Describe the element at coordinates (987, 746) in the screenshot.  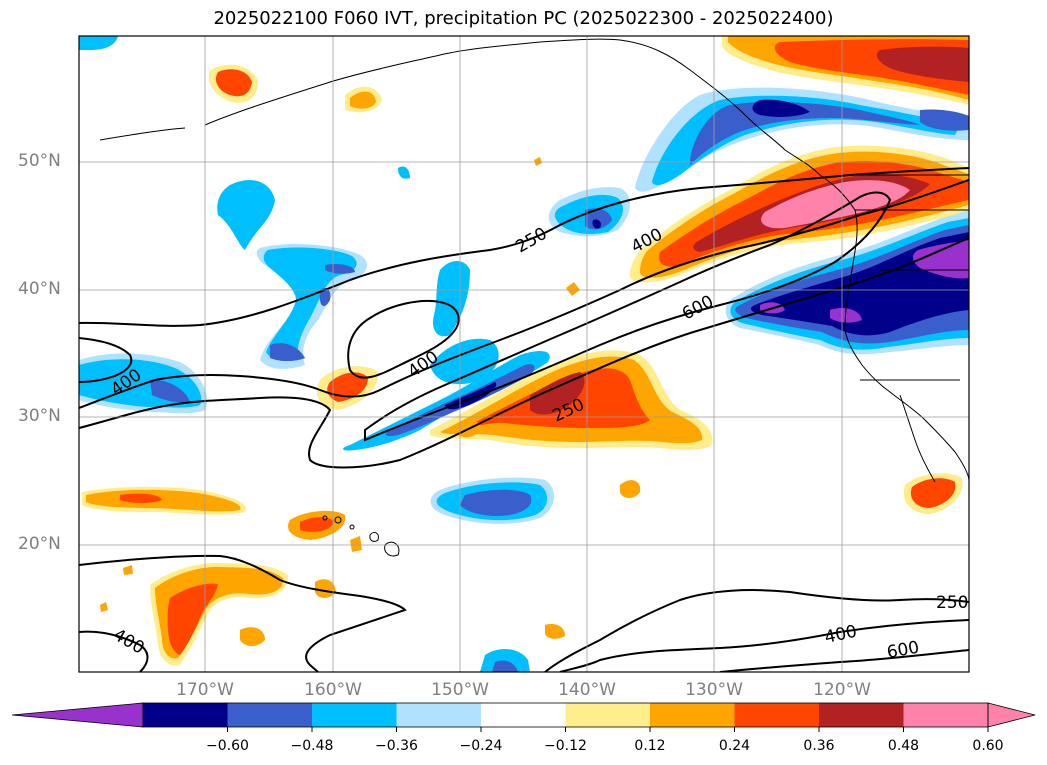
I see `colorbar-tick-label: 0.60` at that location.